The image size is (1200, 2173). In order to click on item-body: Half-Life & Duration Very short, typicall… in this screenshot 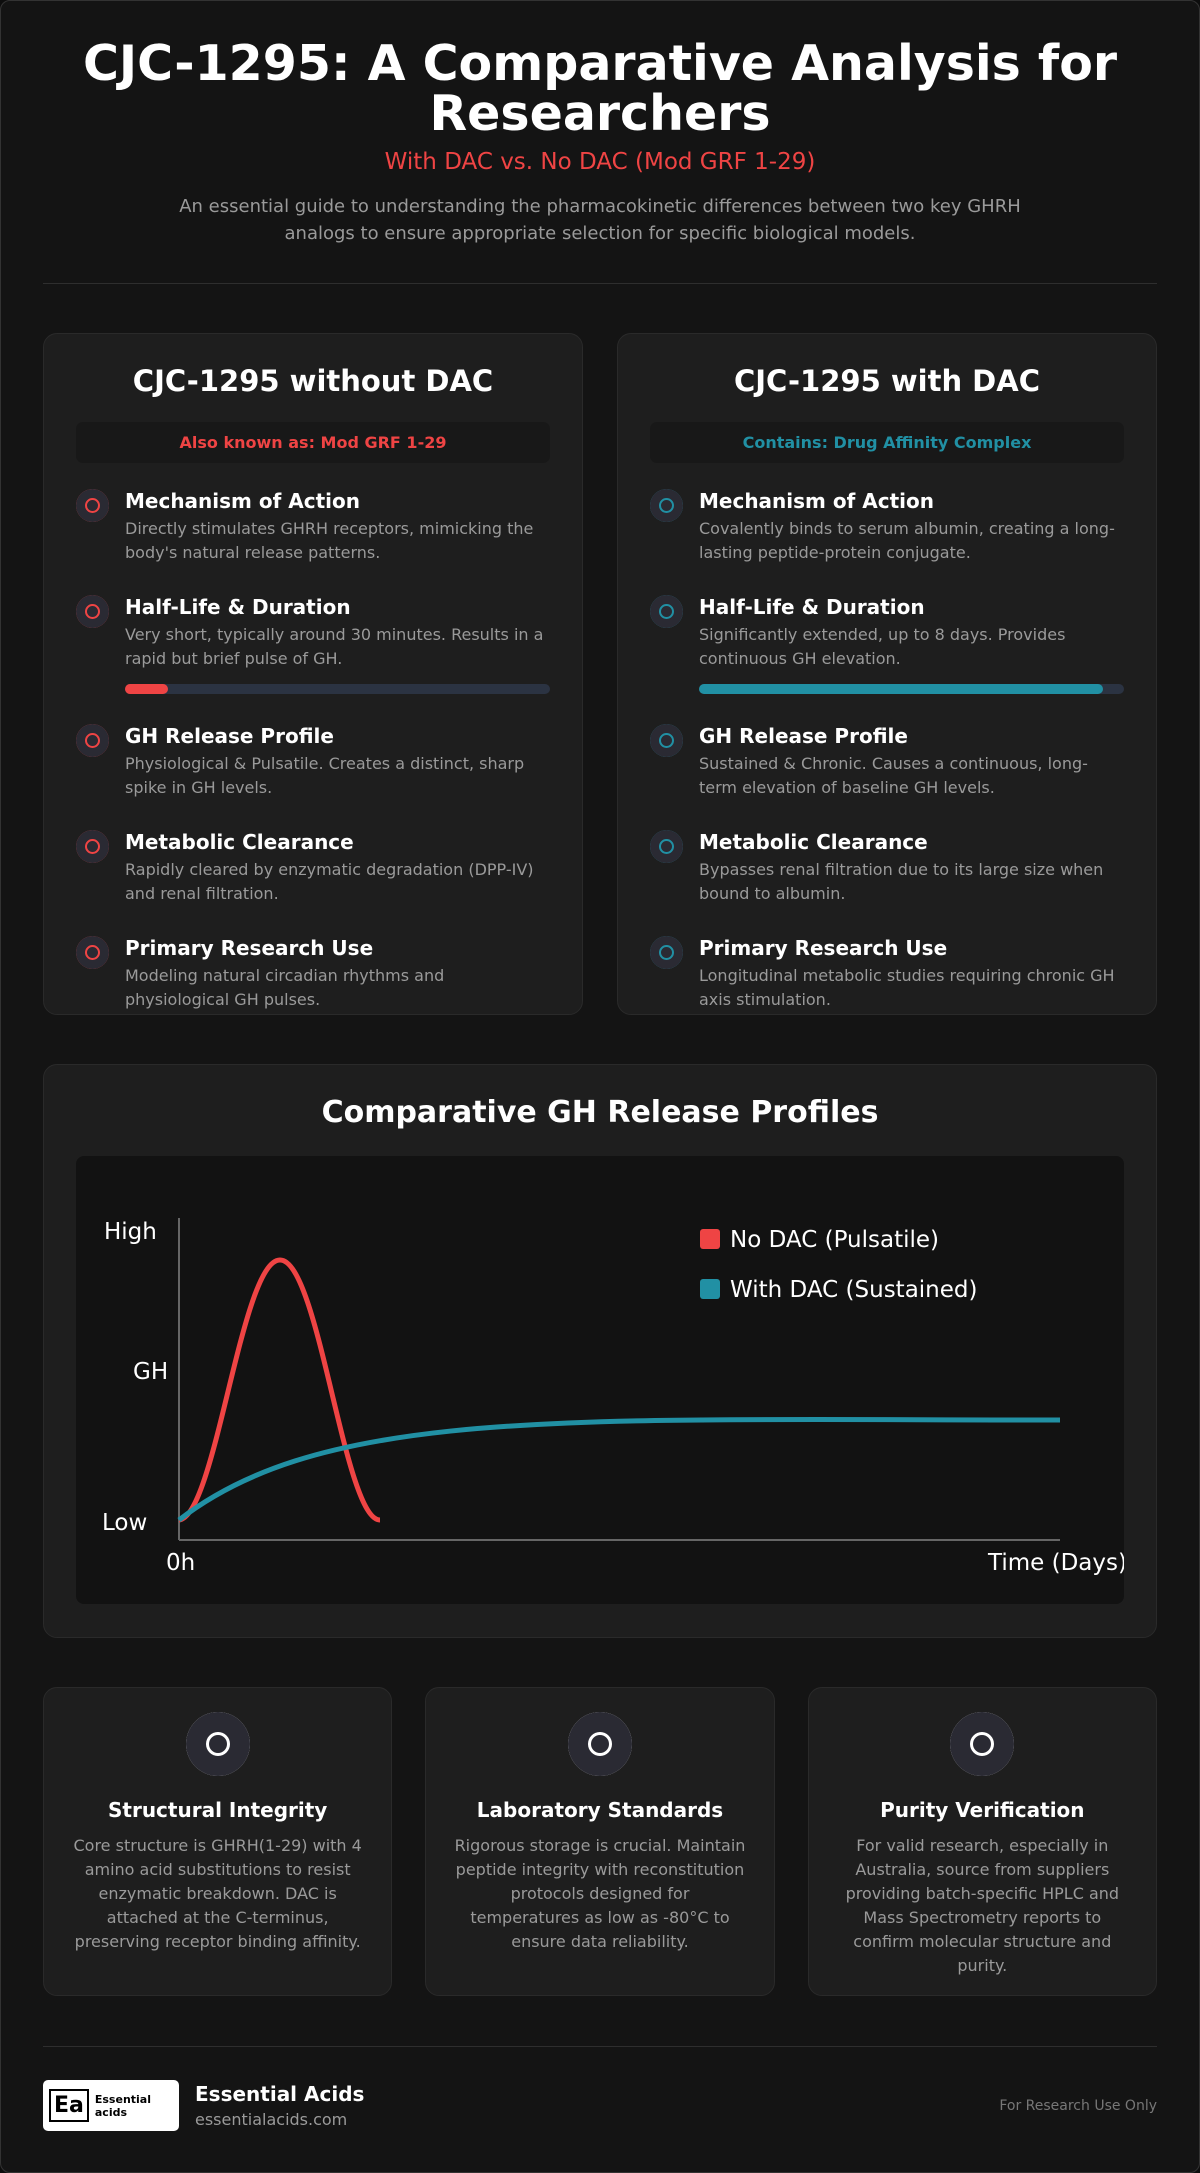, I will do `click(337, 644)`.